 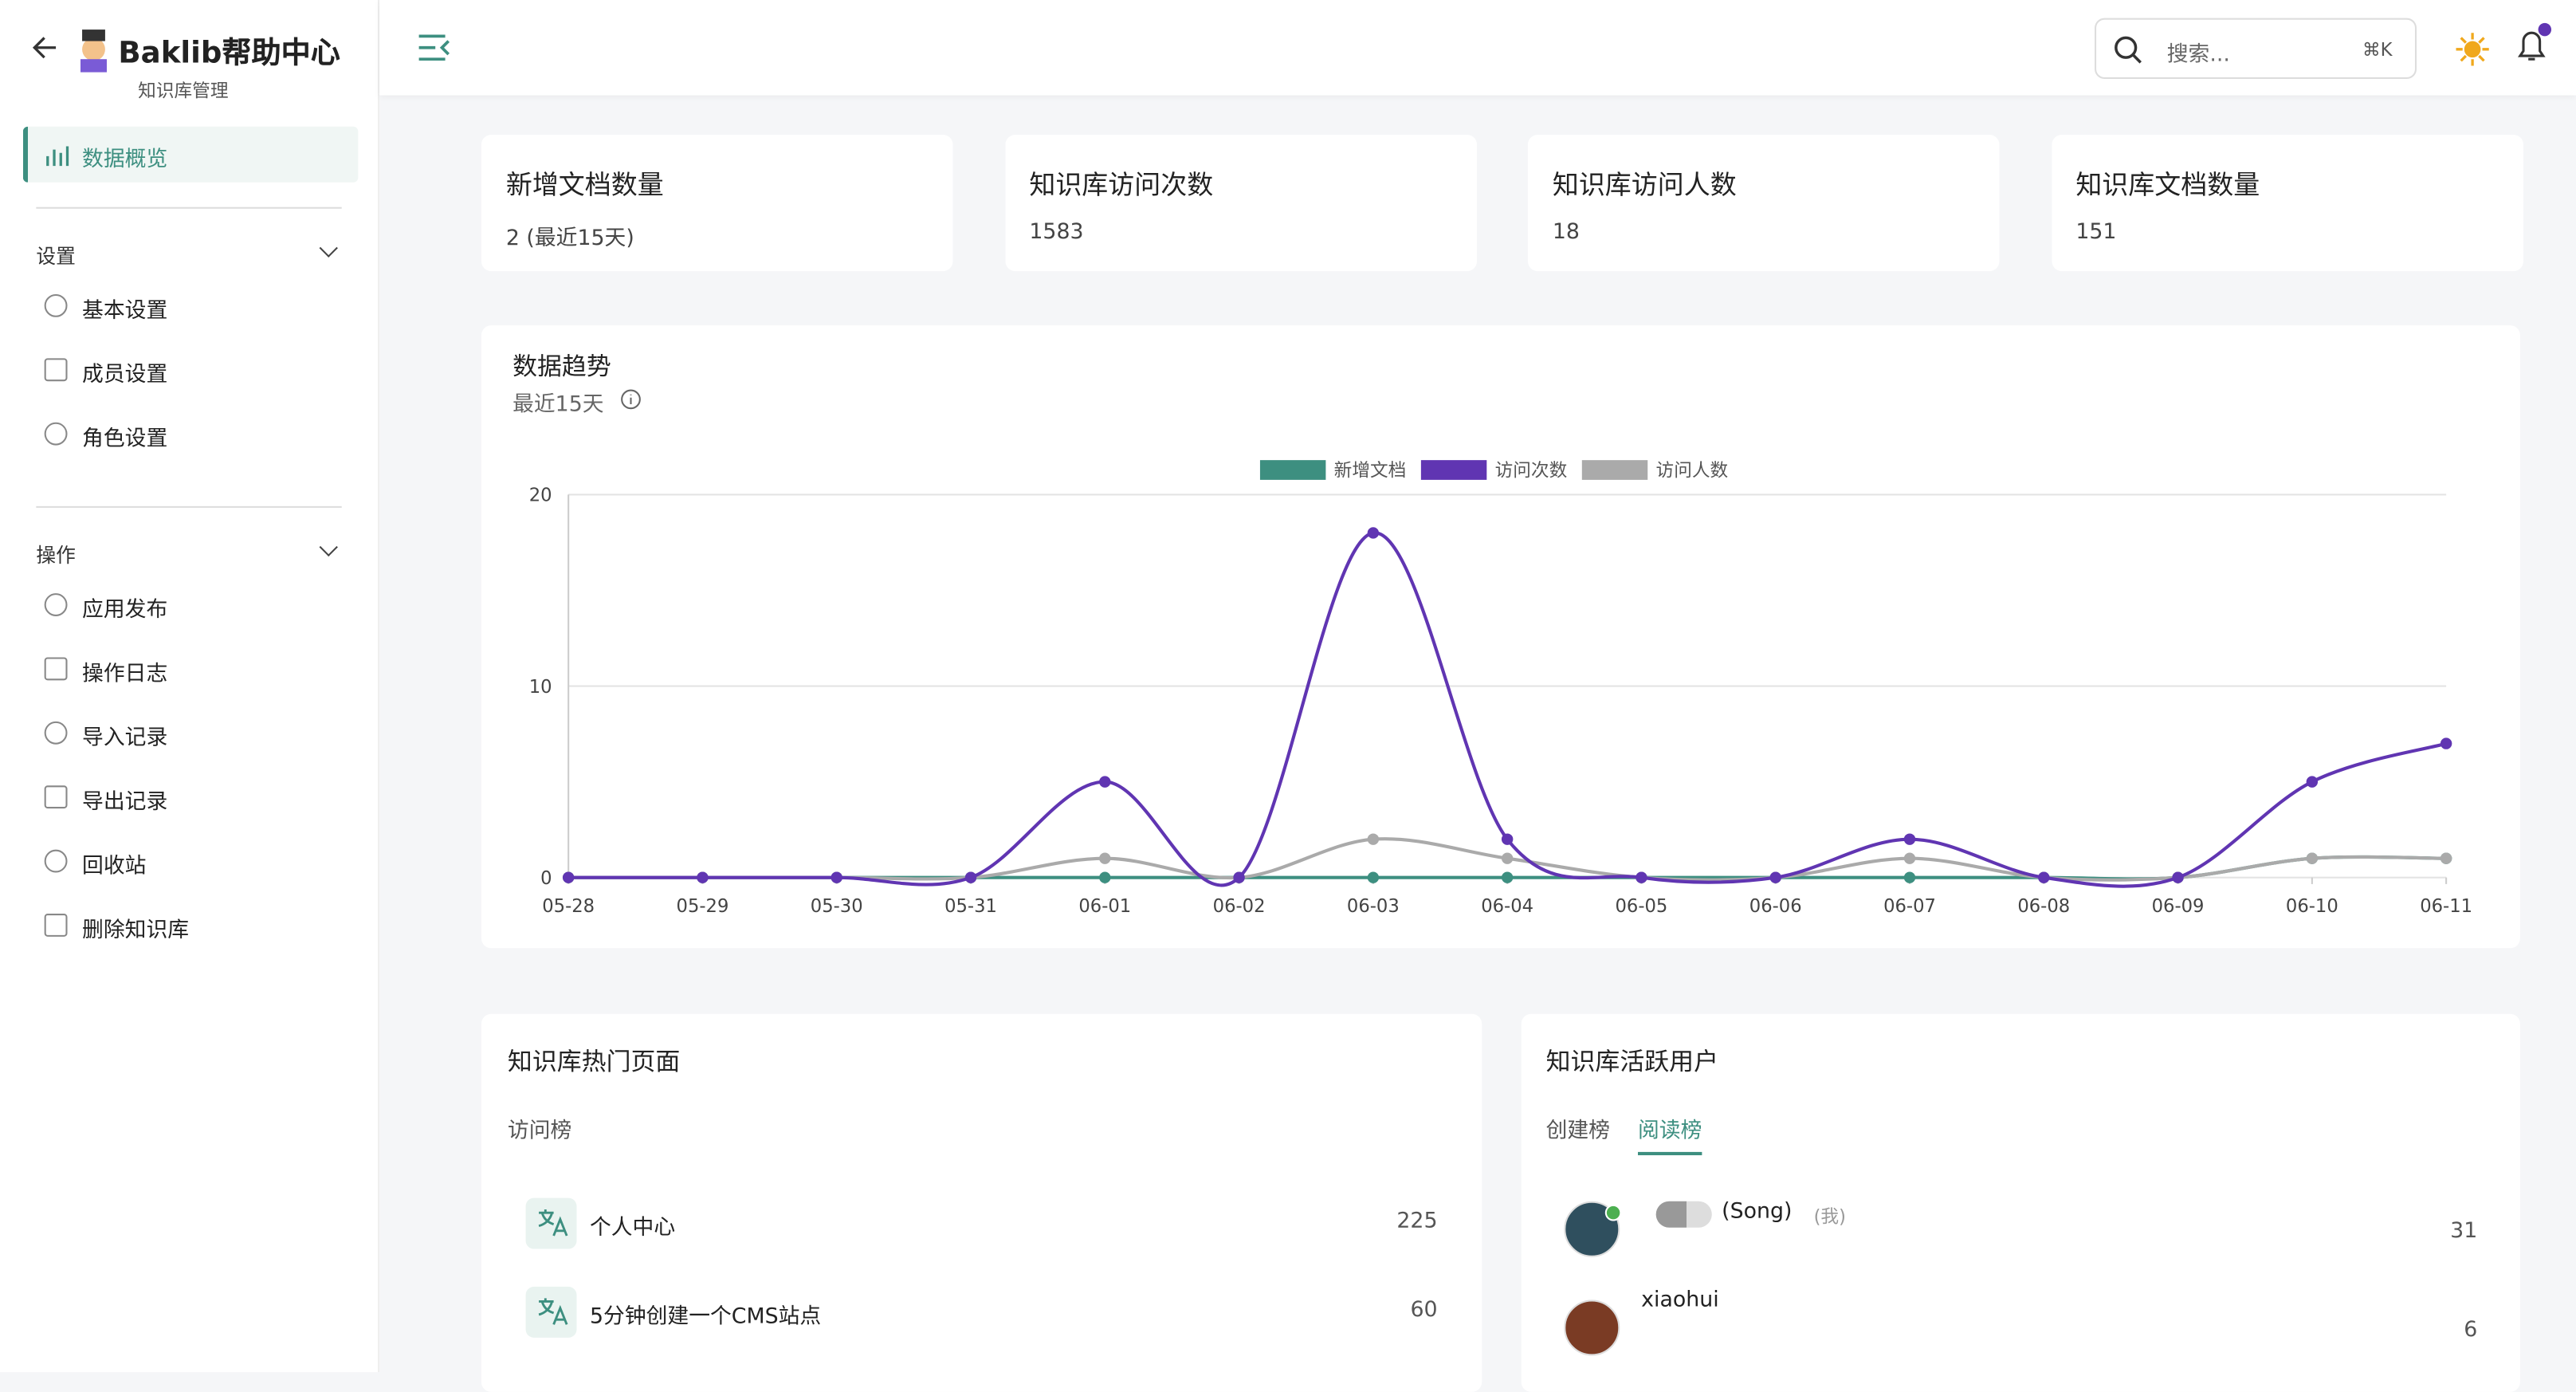 What do you see at coordinates (630, 399) in the screenshot?
I see `info-icon` at bounding box center [630, 399].